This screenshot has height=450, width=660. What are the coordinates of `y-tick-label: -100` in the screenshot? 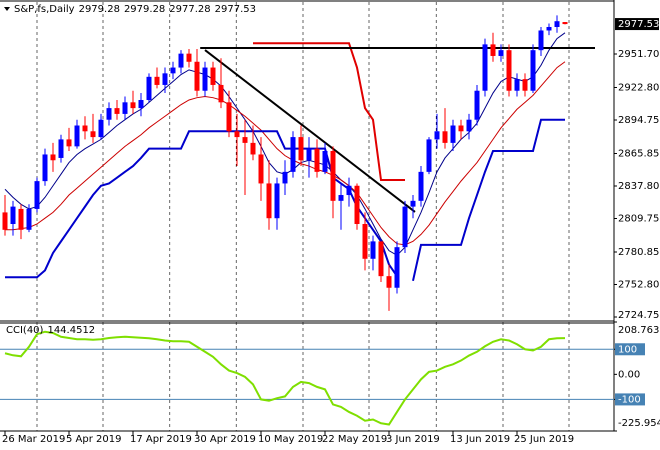 It's located at (629, 399).